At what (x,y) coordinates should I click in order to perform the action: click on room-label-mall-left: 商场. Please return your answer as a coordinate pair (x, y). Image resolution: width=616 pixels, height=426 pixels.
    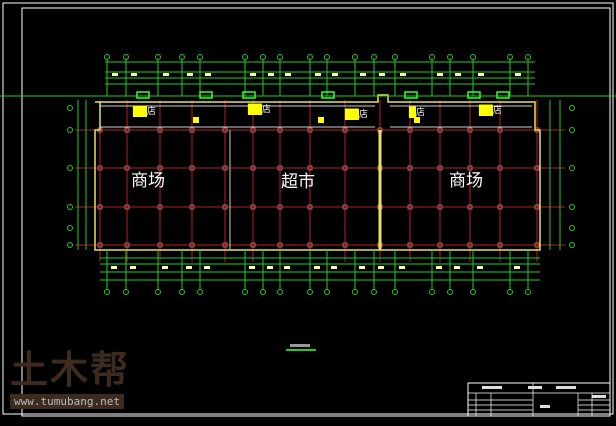
    Looking at the image, I should click on (148, 181).